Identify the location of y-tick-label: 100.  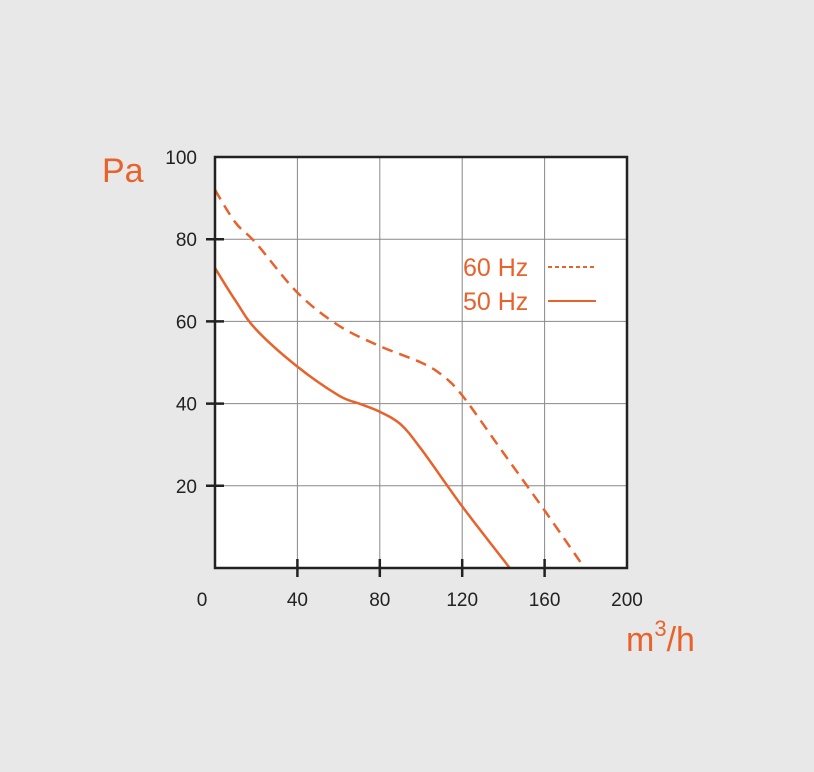
(181, 158).